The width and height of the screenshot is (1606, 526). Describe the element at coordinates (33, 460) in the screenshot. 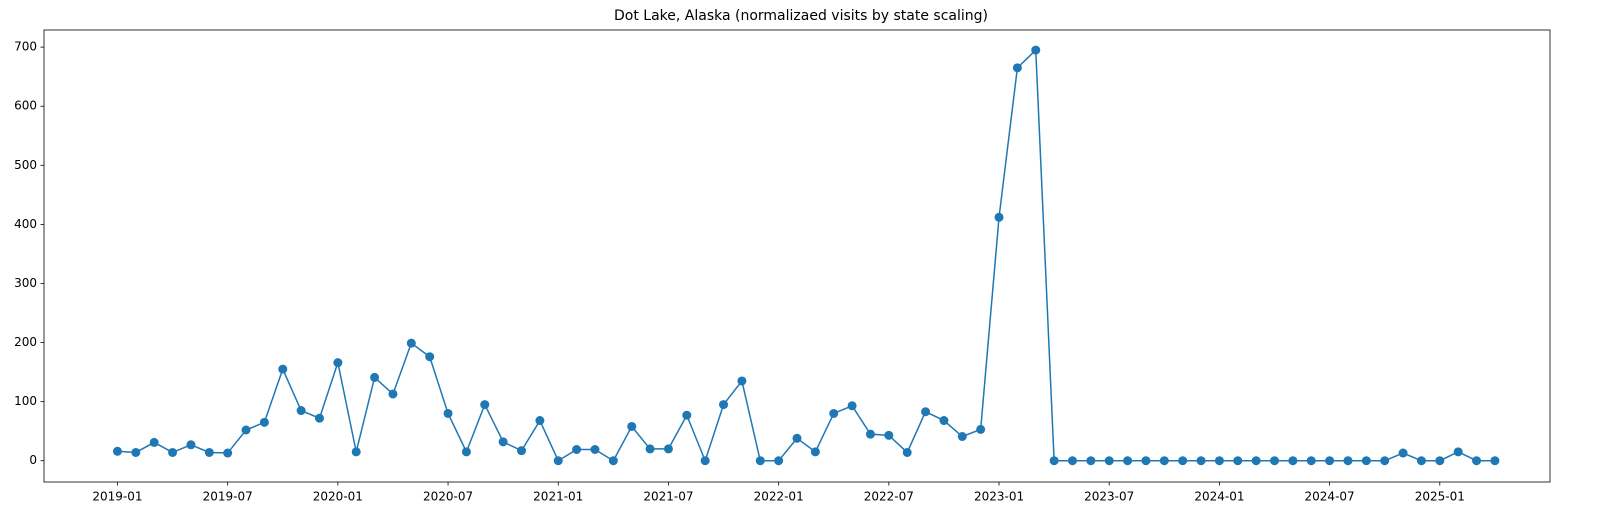

I see `y-tick-label: 0` at that location.